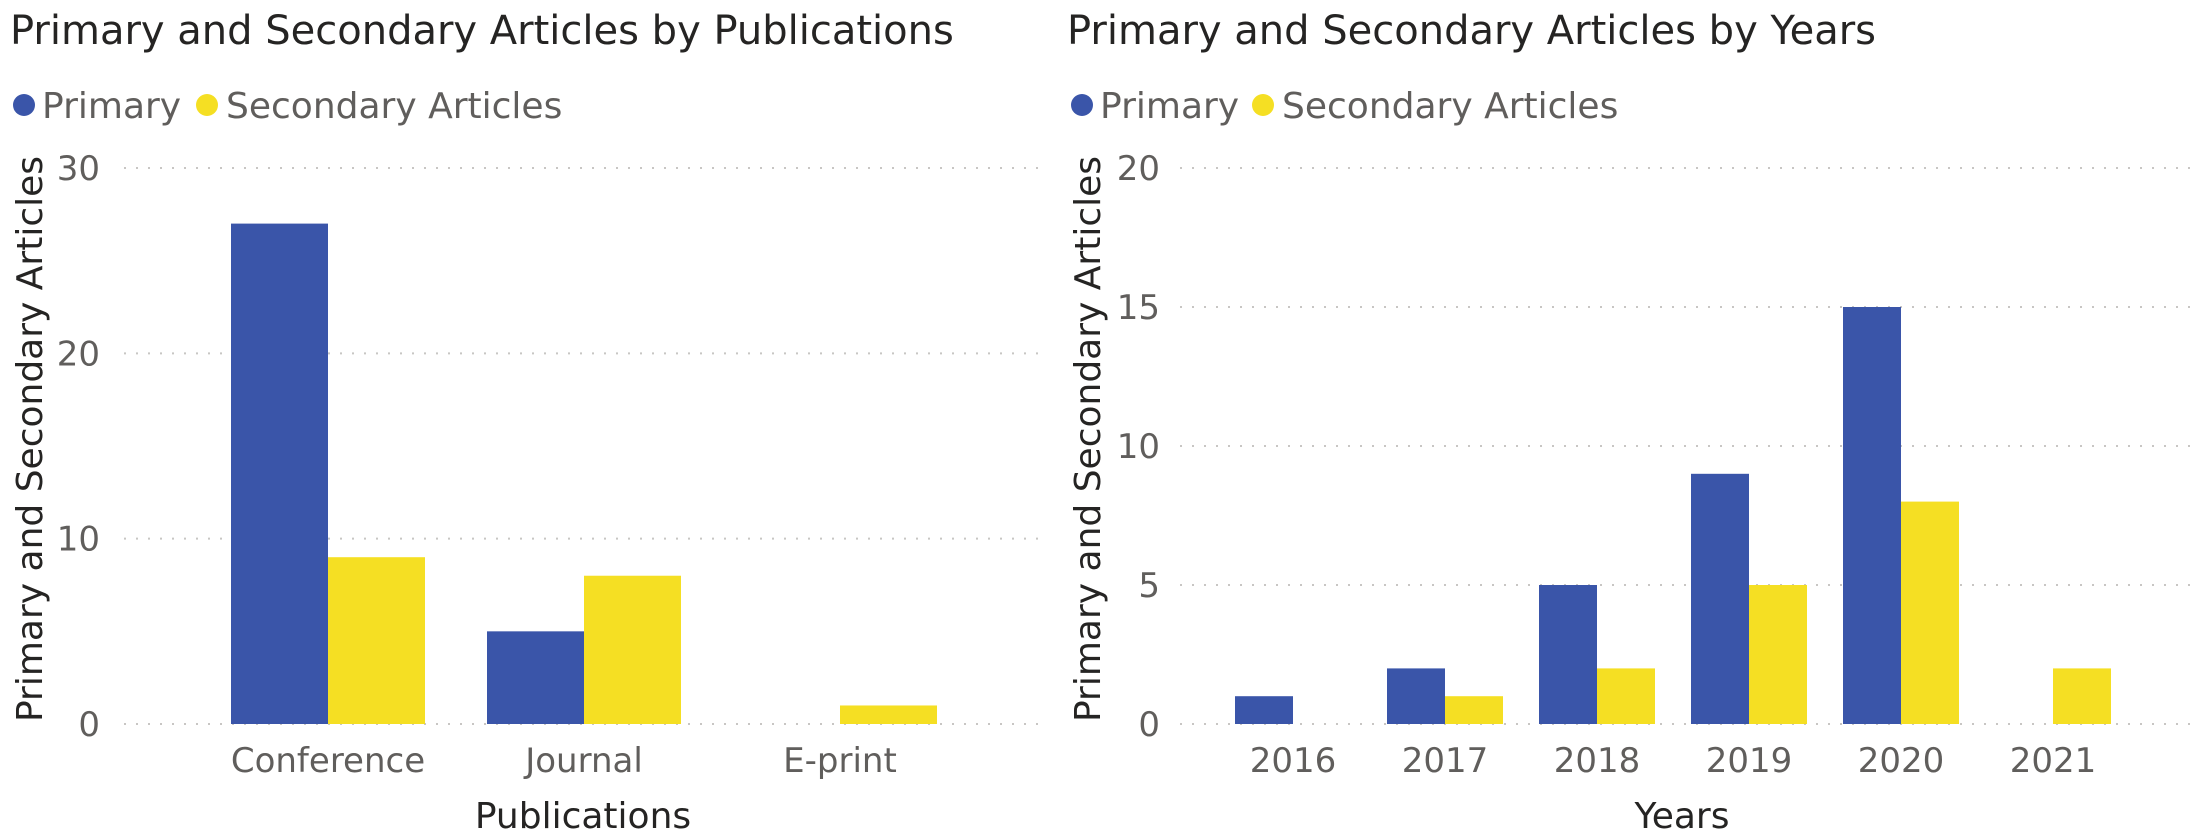 This screenshot has height=836, width=2194. Describe the element at coordinates (2082, 696) in the screenshot. I see `bar-secondary-articles-2021` at that location.